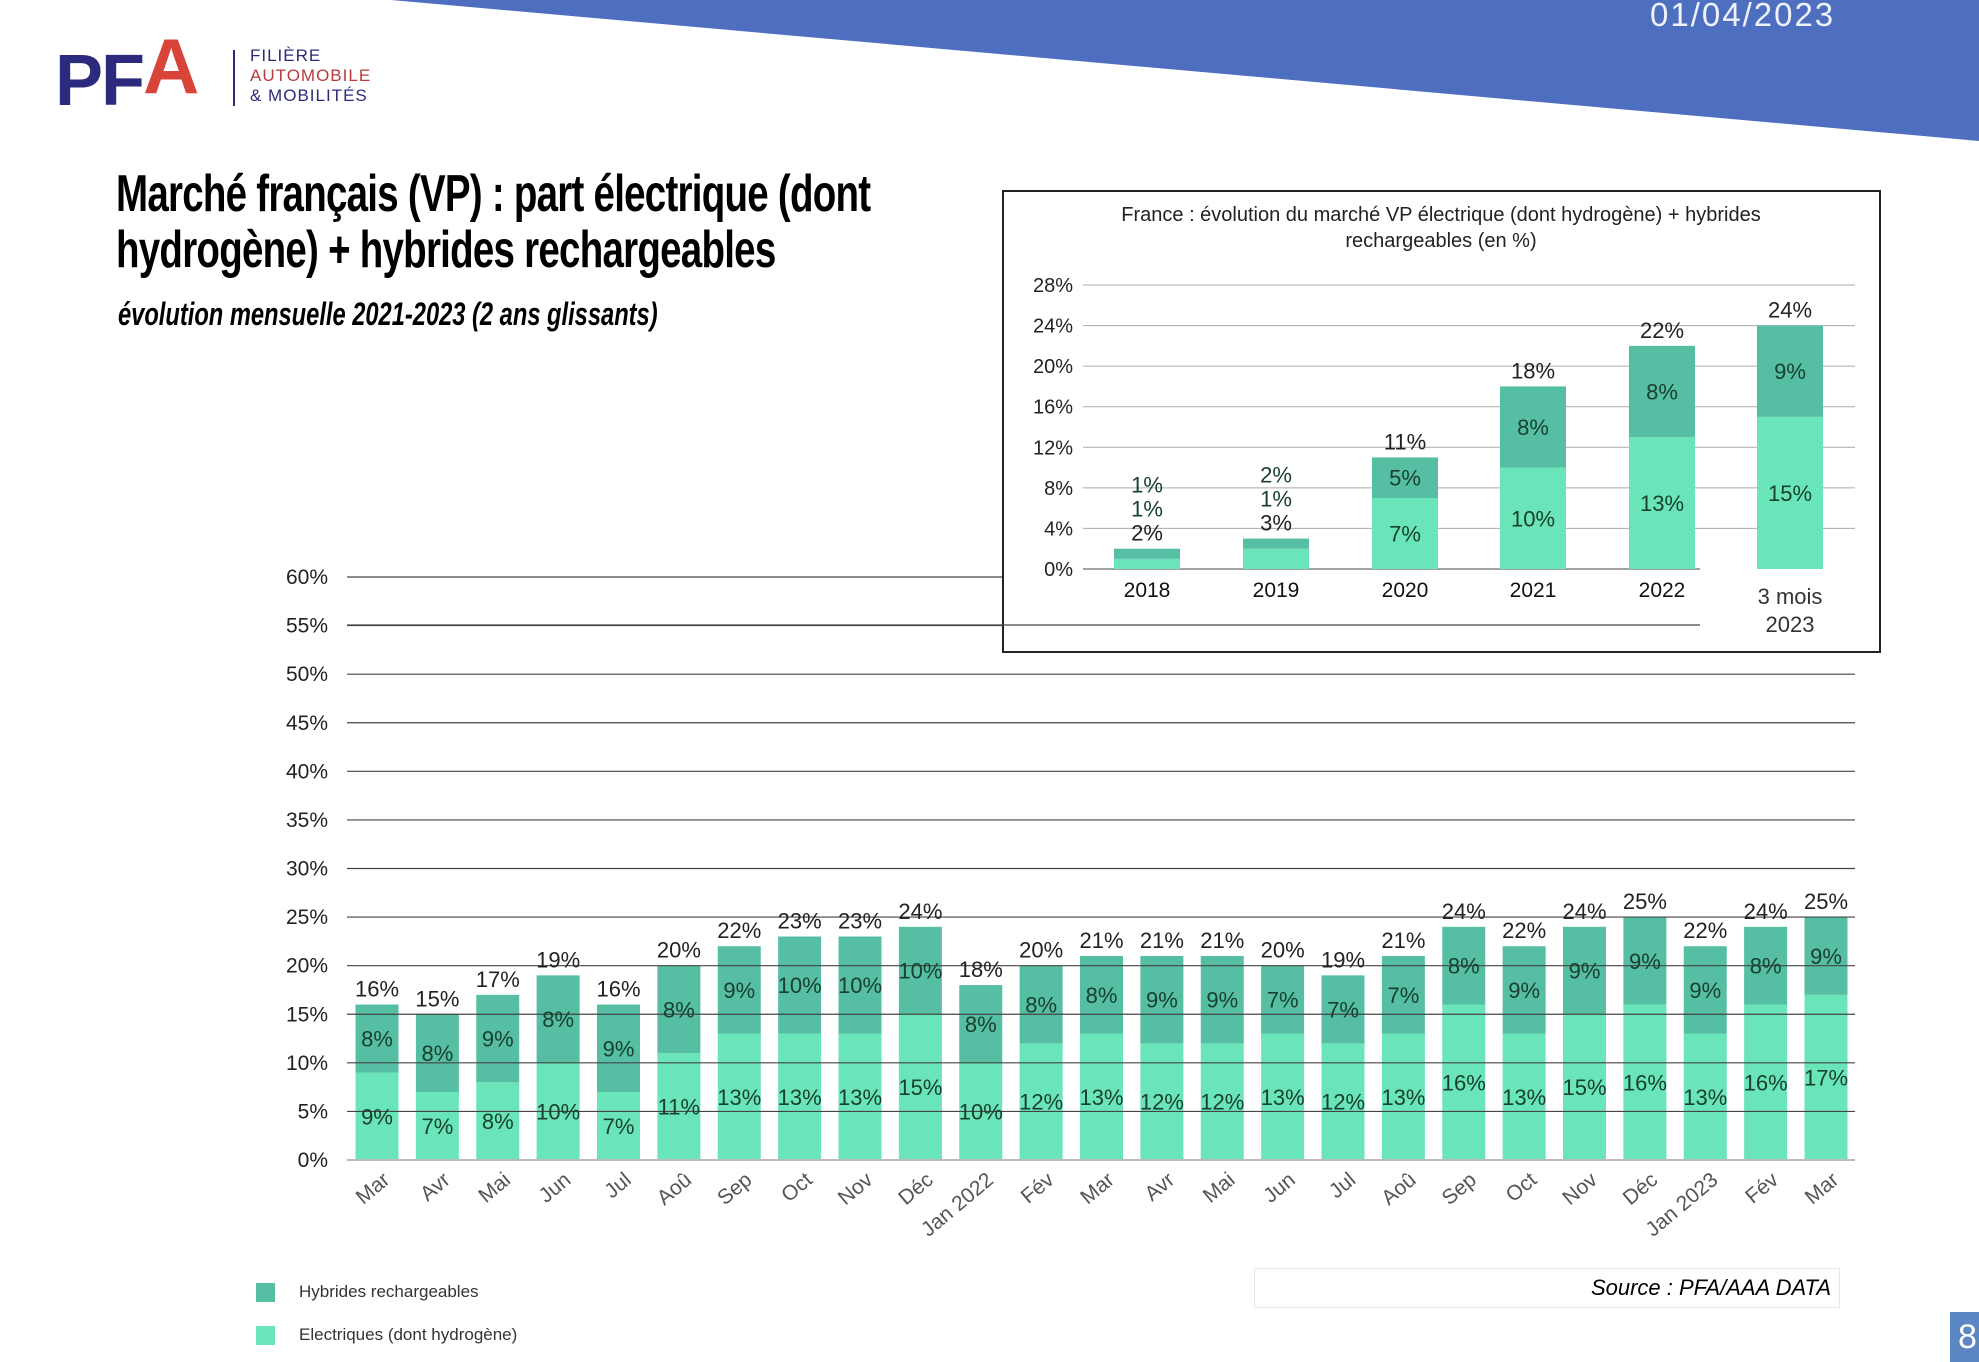 The image size is (1979, 1362). I want to click on y-tick-label: 50%, so click(307, 674).